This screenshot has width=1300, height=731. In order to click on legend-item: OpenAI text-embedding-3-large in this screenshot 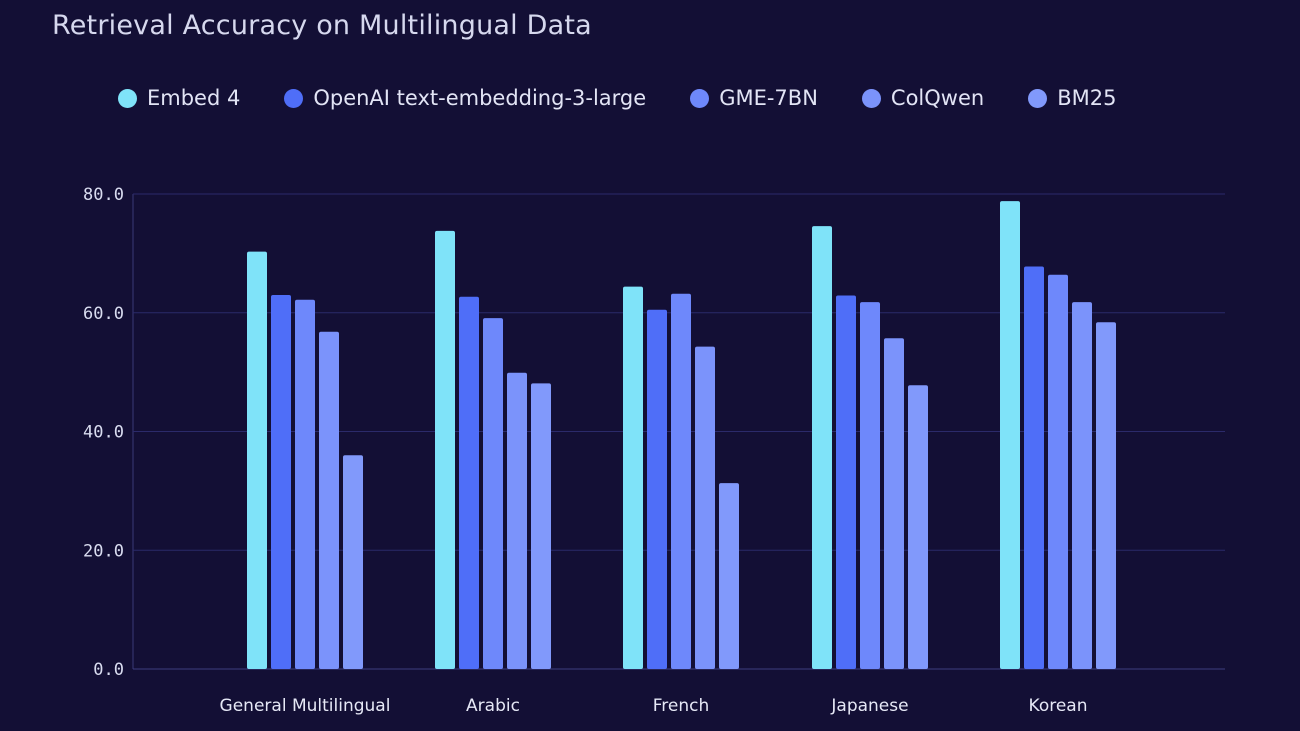, I will do `click(465, 98)`.